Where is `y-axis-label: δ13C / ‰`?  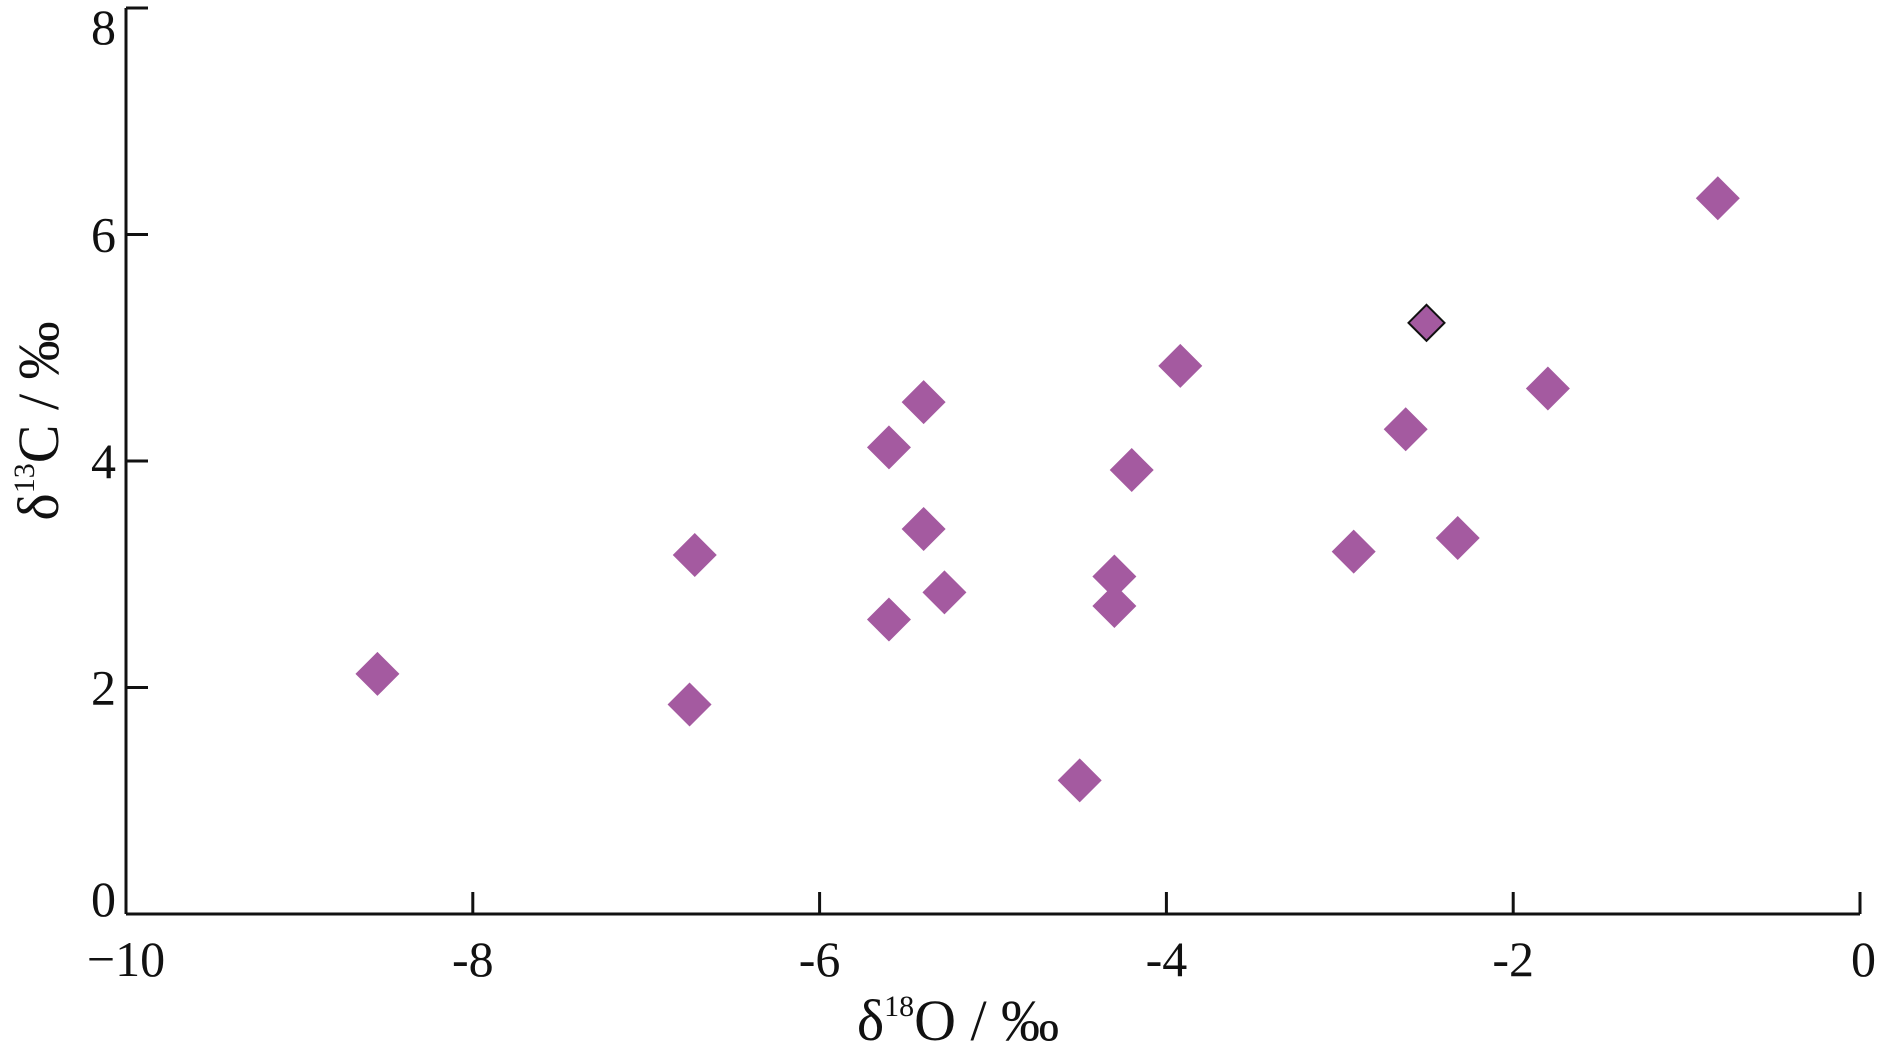
y-axis-label: δ13C / ‰ is located at coordinates (38, 420).